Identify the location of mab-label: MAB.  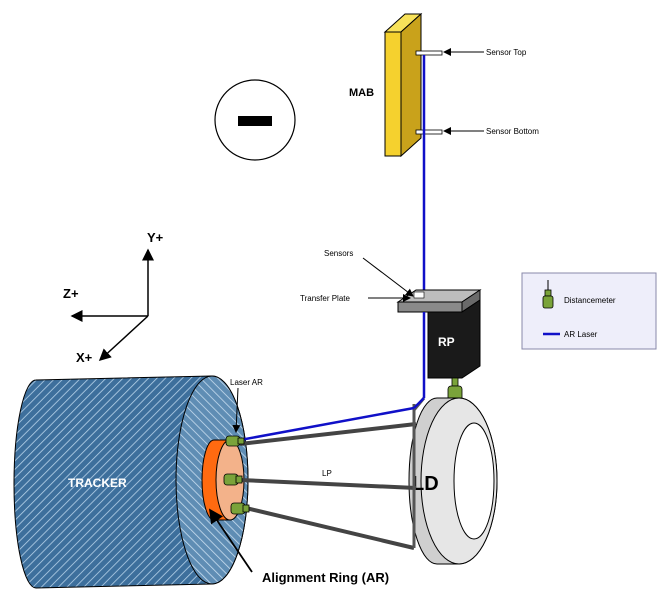
(361, 93).